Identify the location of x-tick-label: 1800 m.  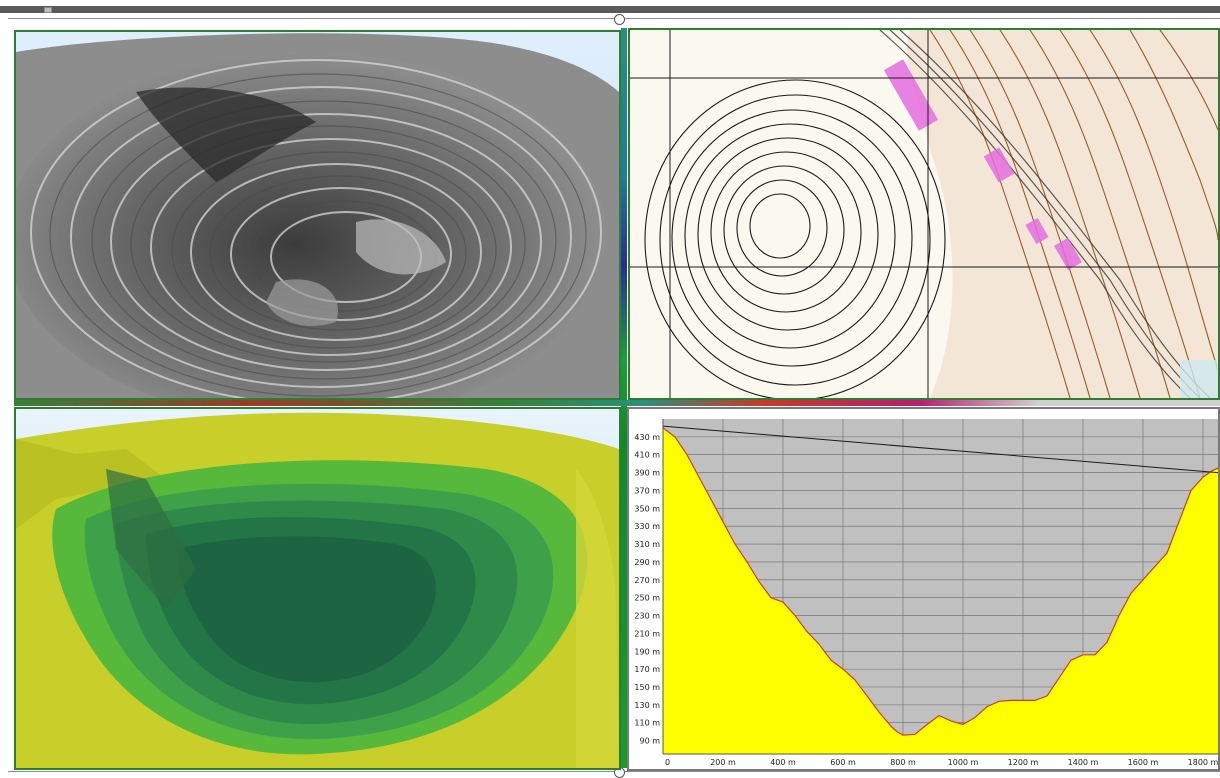
(1203, 762).